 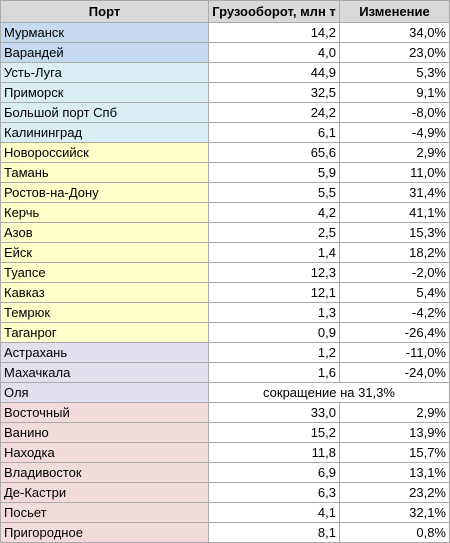 What do you see at coordinates (104, 492) in the screenshot?
I see `port-name-cell: Де-Кастри` at bounding box center [104, 492].